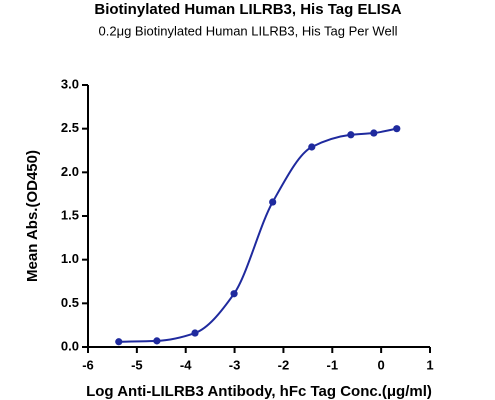  What do you see at coordinates (70, 345) in the screenshot?
I see `y-tick-label: 0.0` at bounding box center [70, 345].